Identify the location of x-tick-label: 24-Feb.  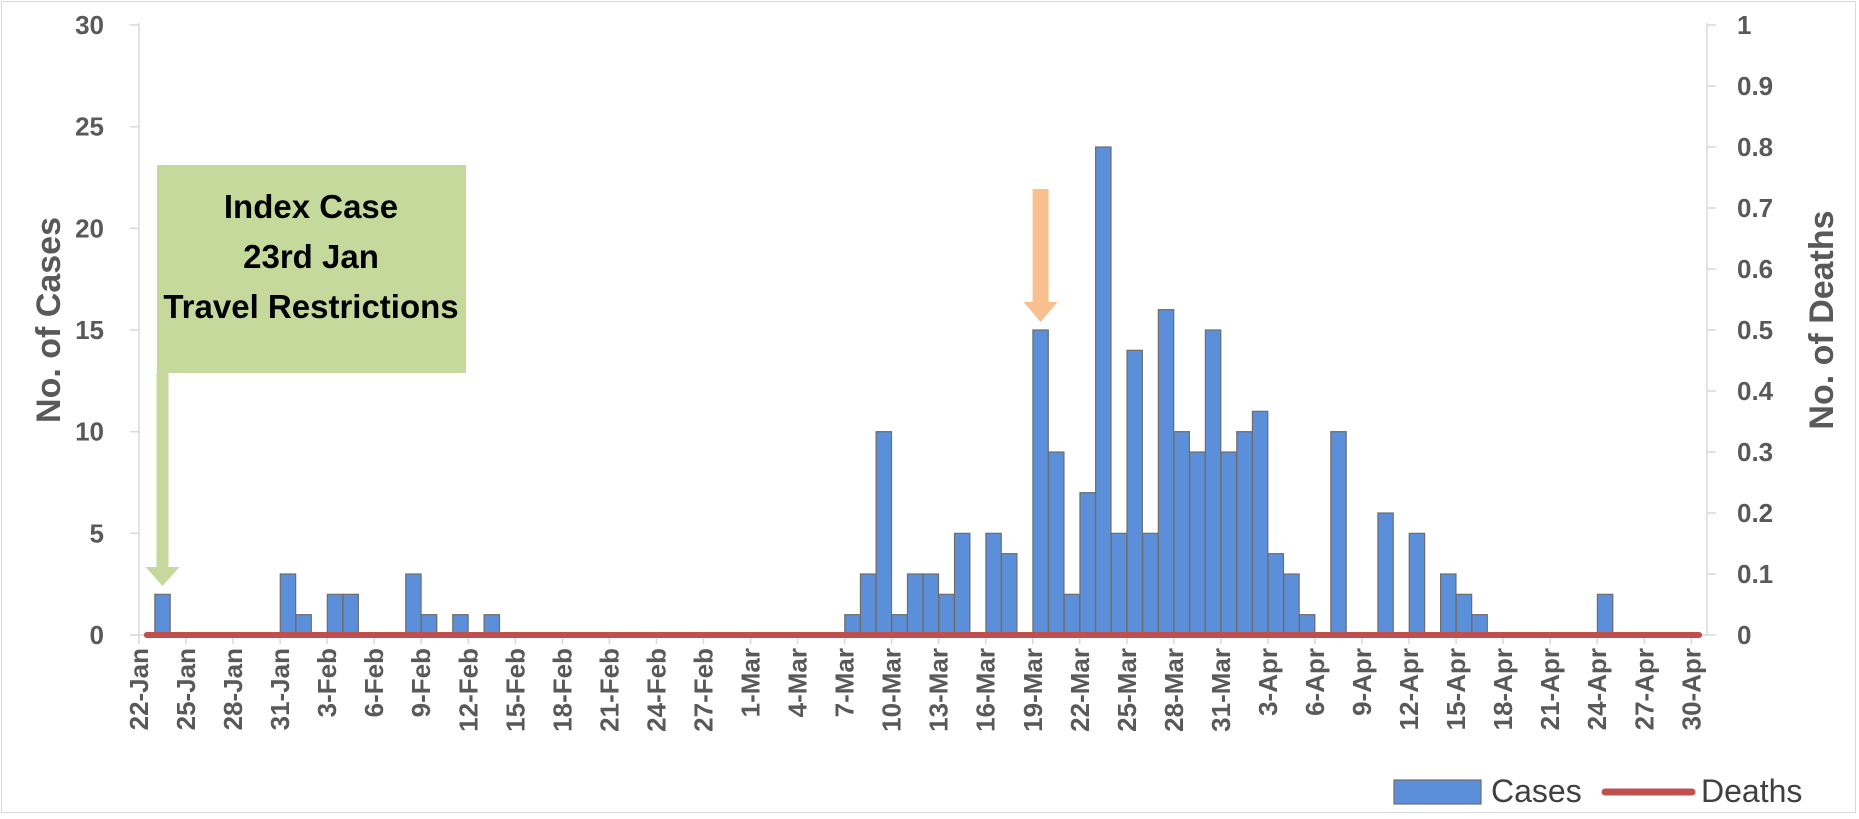
(656, 690).